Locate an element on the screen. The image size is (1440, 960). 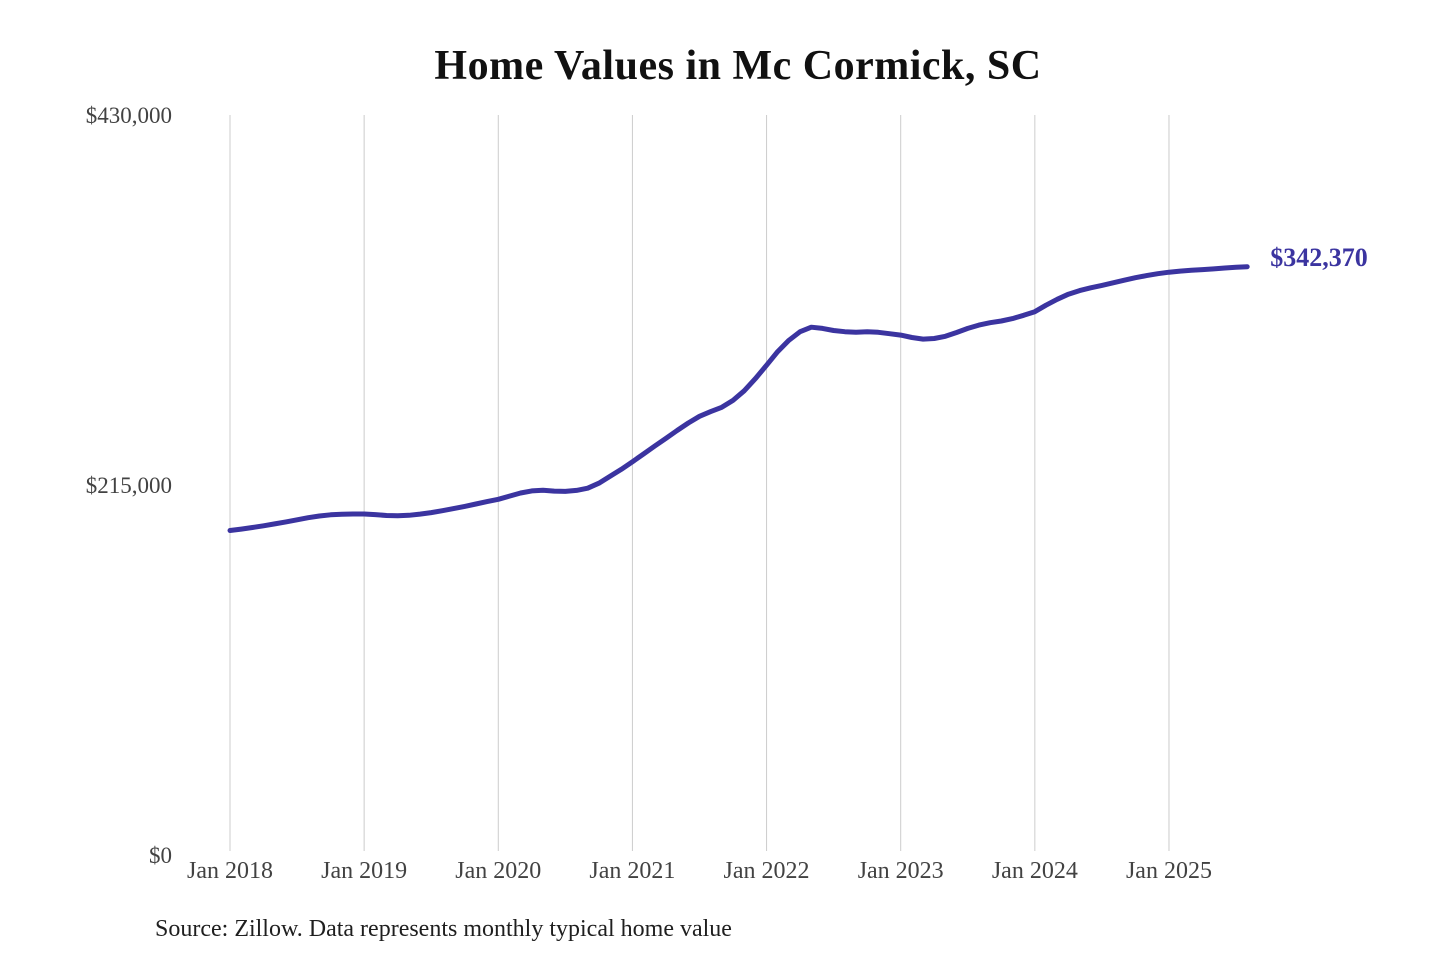
x-tick-label: Jan 2023 is located at coordinates (900, 871).